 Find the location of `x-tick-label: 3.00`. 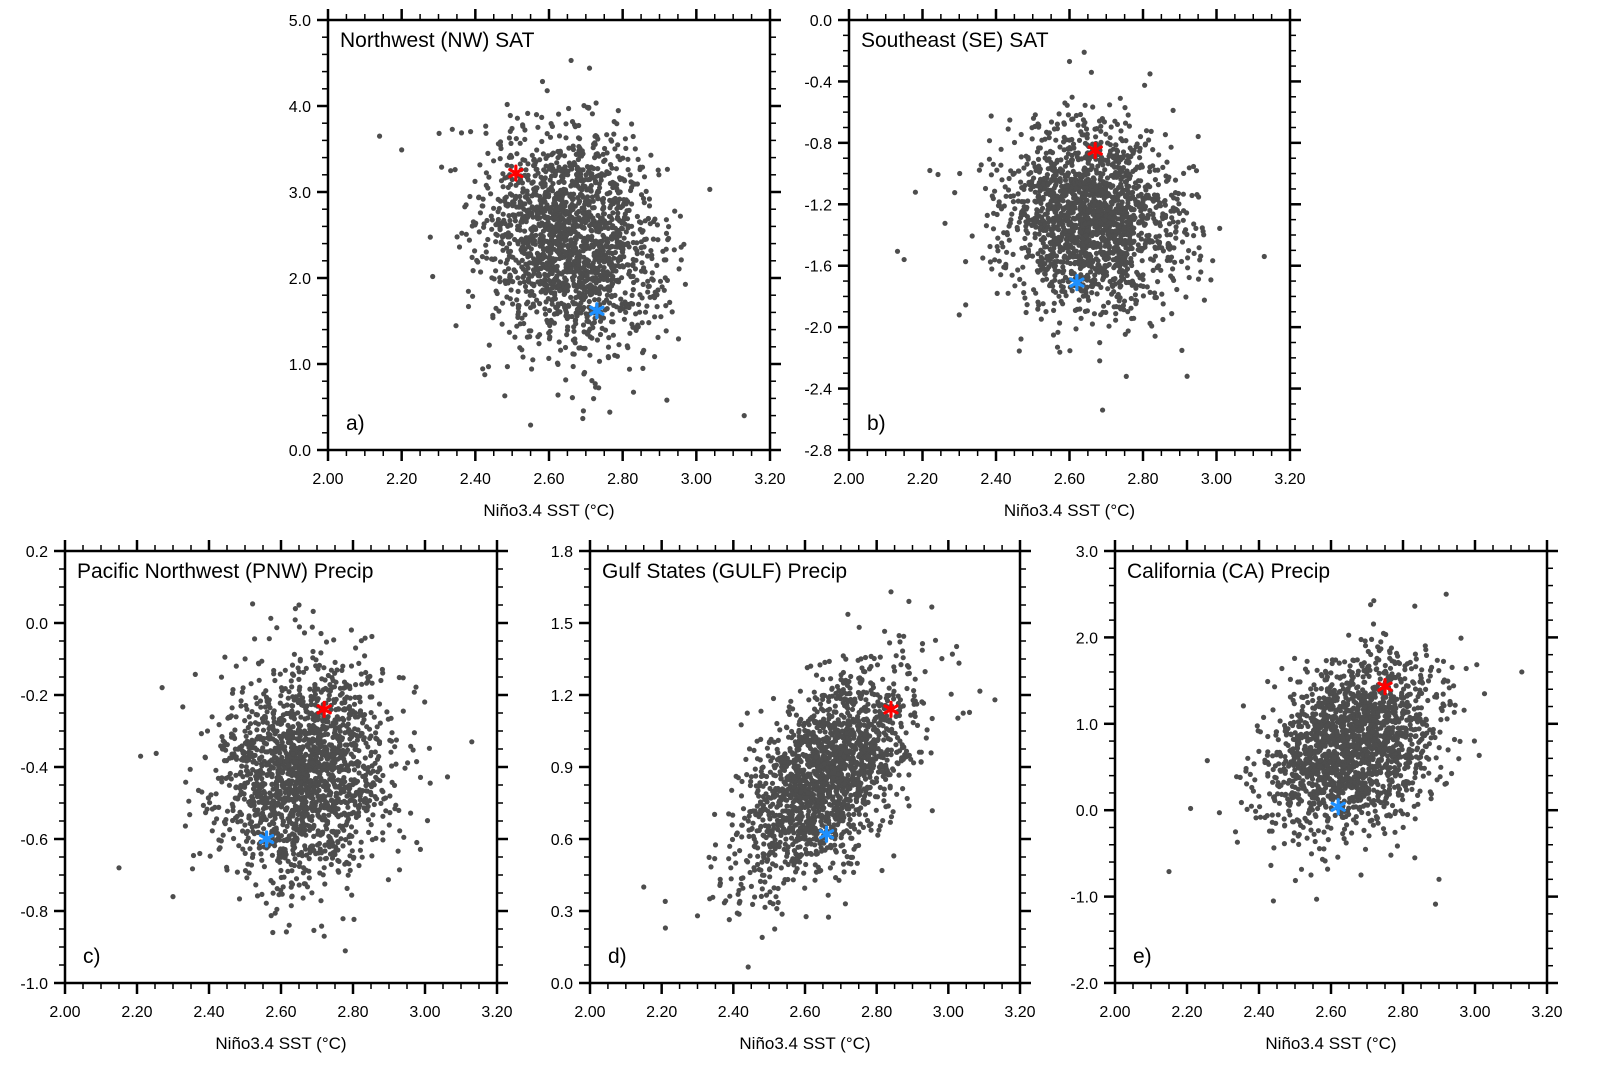

x-tick-label: 3.00 is located at coordinates (696, 479).